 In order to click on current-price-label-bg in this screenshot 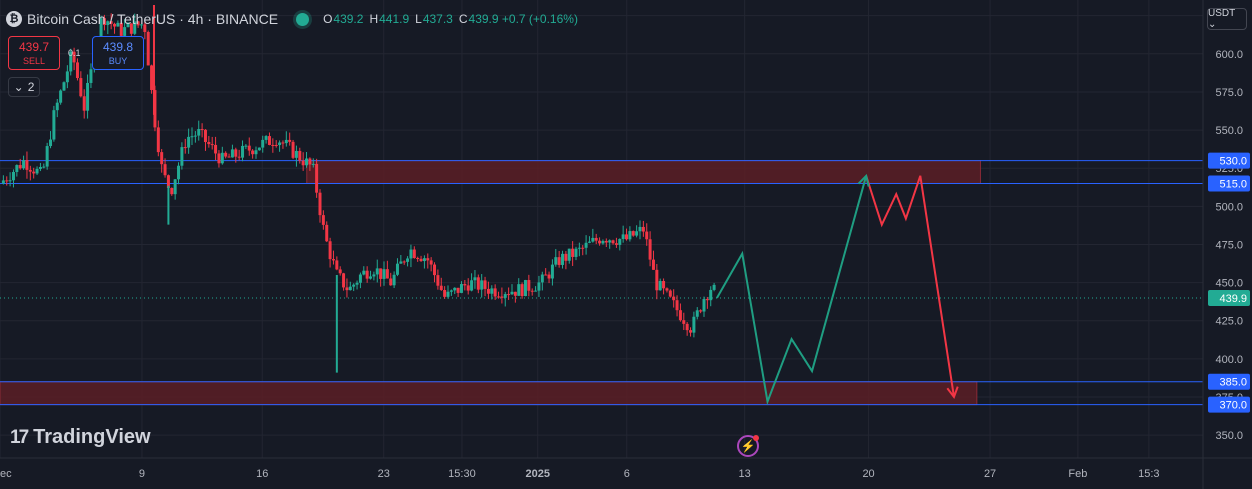, I will do `click(1229, 298)`.